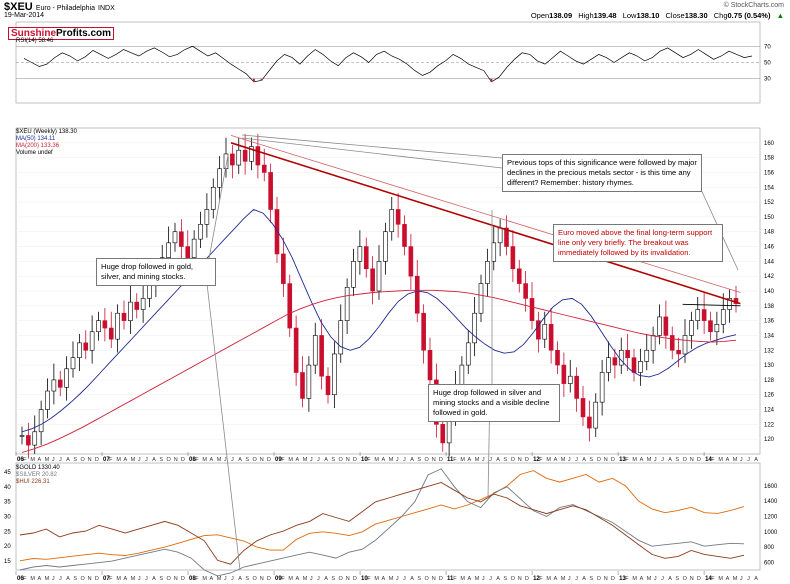 The height and width of the screenshot is (584, 790). What do you see at coordinates (767, 80) in the screenshot?
I see `rsi-tick-label: 30` at bounding box center [767, 80].